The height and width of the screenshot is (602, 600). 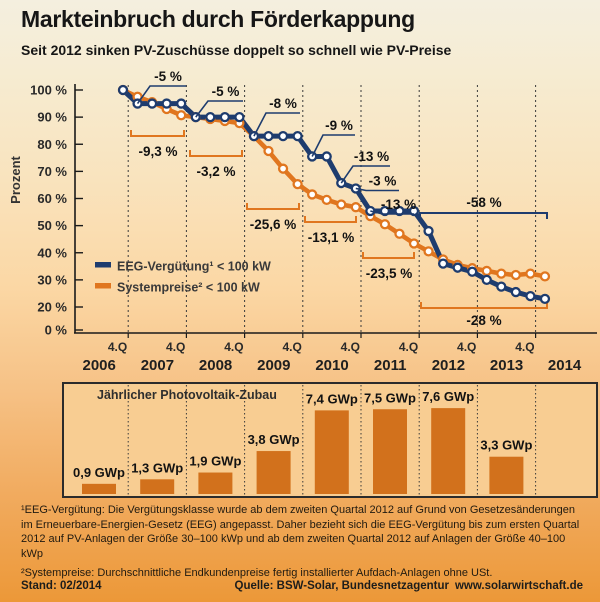 I want to click on y-tick-label: 90 %, so click(x=52, y=117).